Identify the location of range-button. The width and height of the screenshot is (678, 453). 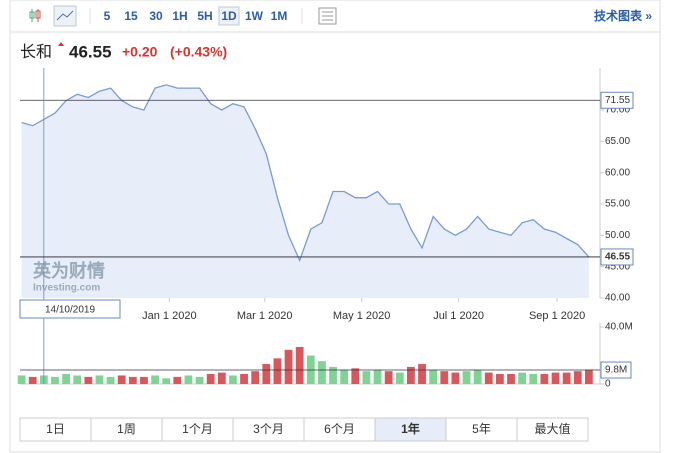
(552, 429).